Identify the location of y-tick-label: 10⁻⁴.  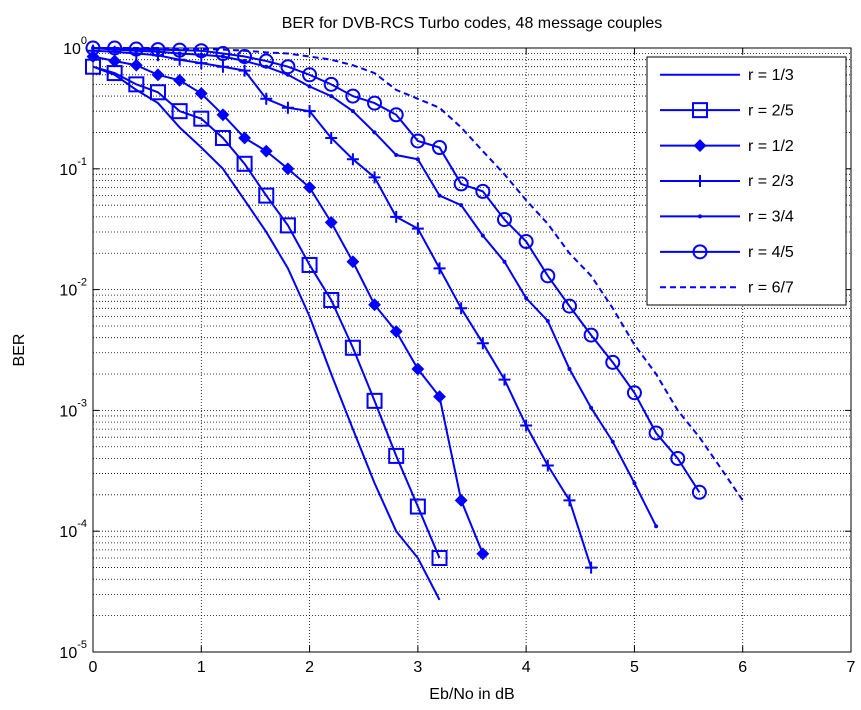
(73, 529).